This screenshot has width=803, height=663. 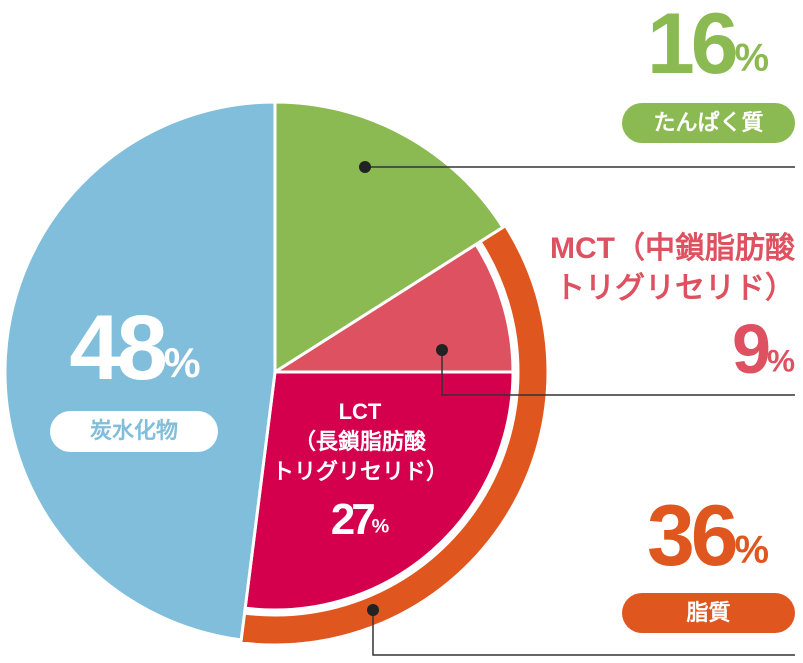 What do you see at coordinates (360, 411) in the screenshot?
I see `category-label: LCT` at bounding box center [360, 411].